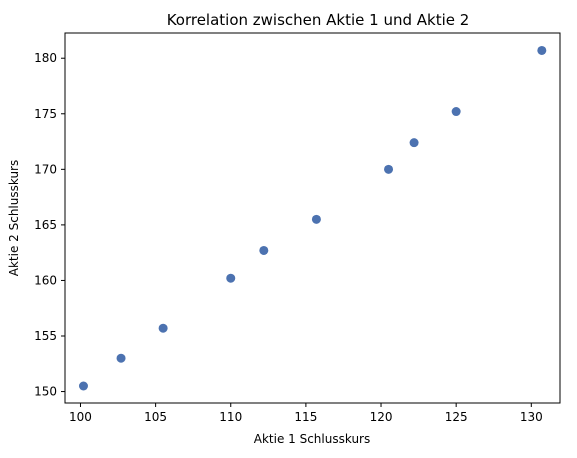 The width and height of the screenshot is (577, 458). What do you see at coordinates (45, 225) in the screenshot?
I see `y-tick-label: 165` at bounding box center [45, 225].